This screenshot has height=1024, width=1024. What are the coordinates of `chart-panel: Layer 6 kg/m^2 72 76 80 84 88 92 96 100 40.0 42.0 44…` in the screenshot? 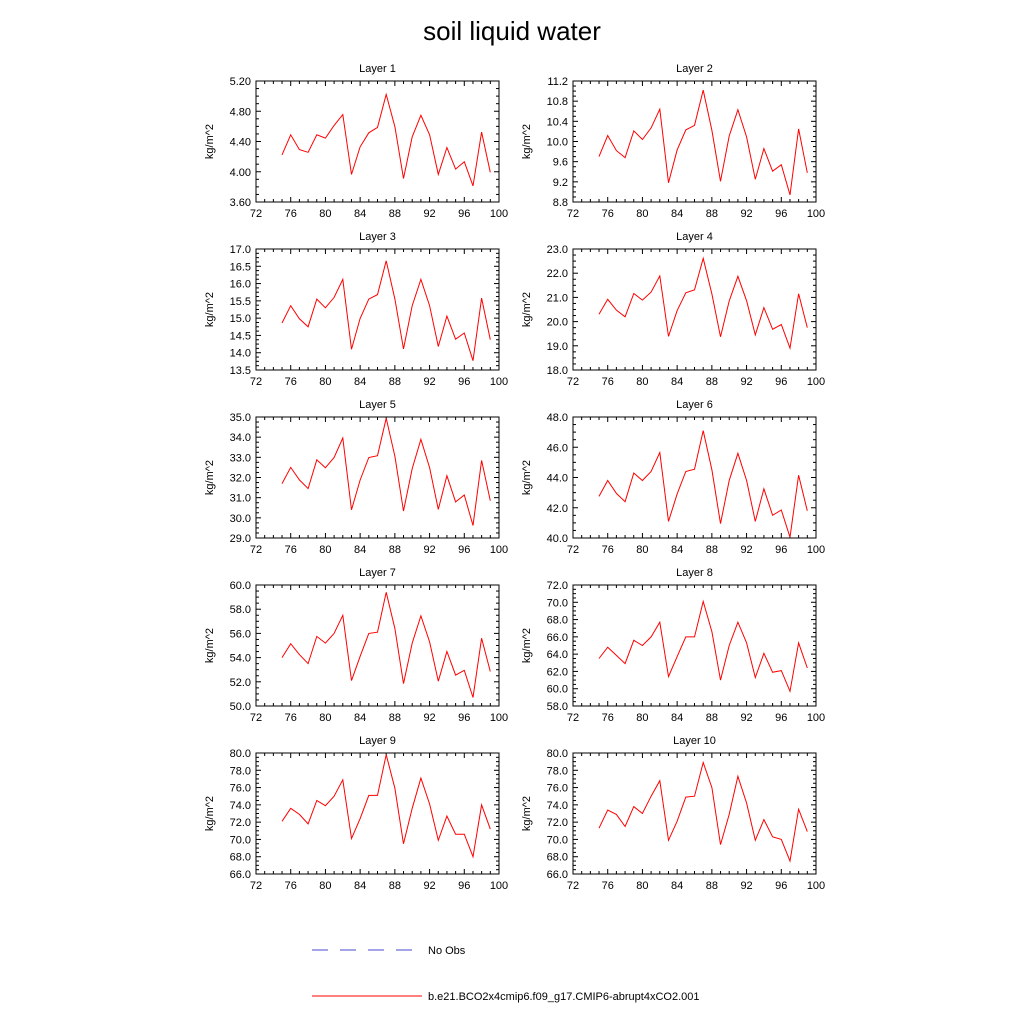 It's located at (673, 477).